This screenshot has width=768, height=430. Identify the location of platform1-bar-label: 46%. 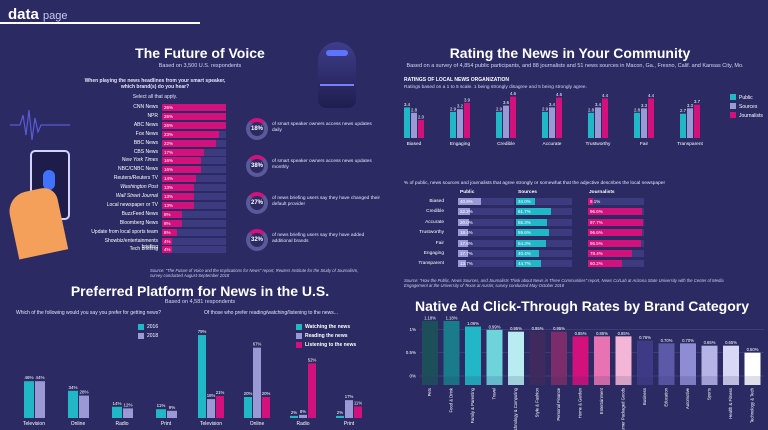
(28, 377).